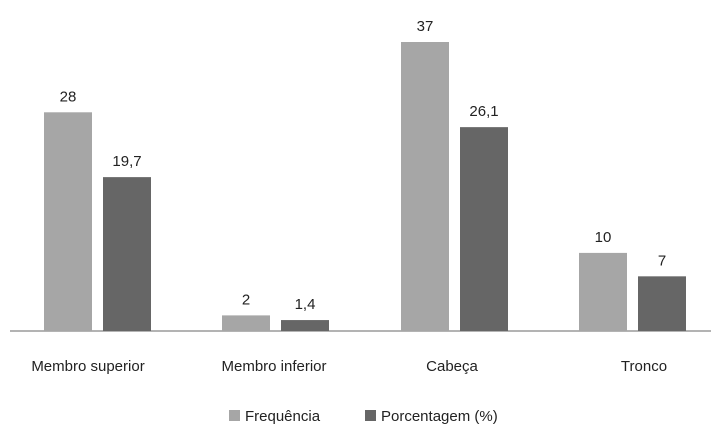  What do you see at coordinates (246, 299) in the screenshot?
I see `data-label-membro-inferior-frequencia: 2` at bounding box center [246, 299].